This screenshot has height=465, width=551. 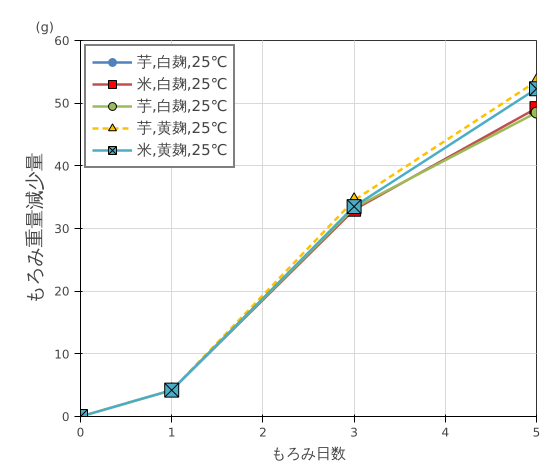 I want to click on y-axis-title: もろみ重量減少量, so click(x=35, y=228).